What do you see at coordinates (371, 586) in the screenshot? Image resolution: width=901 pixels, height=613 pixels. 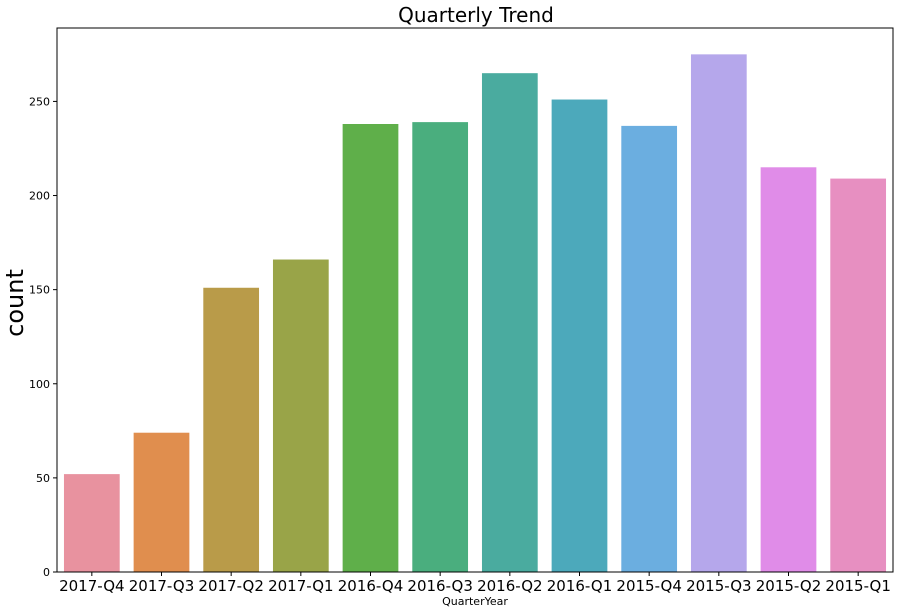 I see `x-tick-label: 2016-Q4` at bounding box center [371, 586].